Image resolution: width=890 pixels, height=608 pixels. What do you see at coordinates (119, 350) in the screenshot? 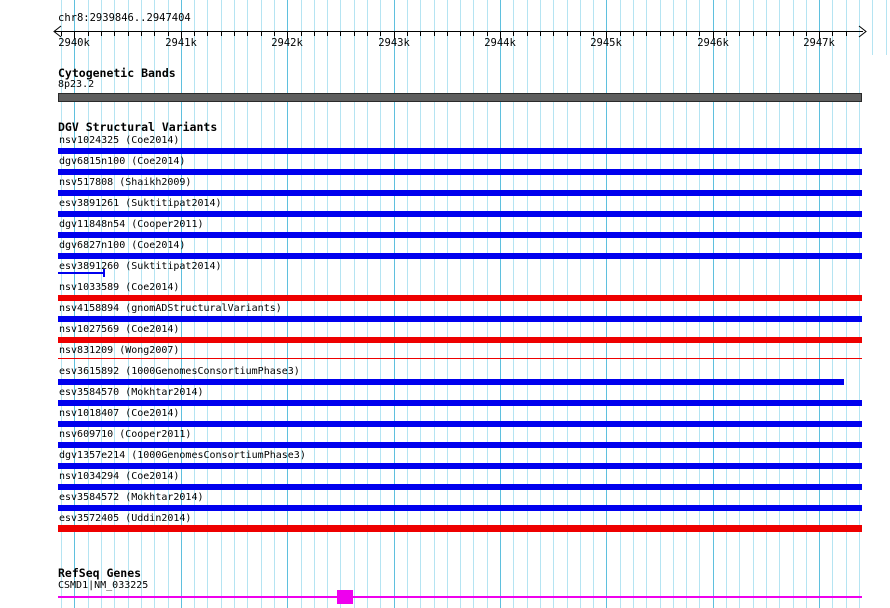
I see `variant-label: nsv831209 (Wong2007)` at bounding box center [119, 350].